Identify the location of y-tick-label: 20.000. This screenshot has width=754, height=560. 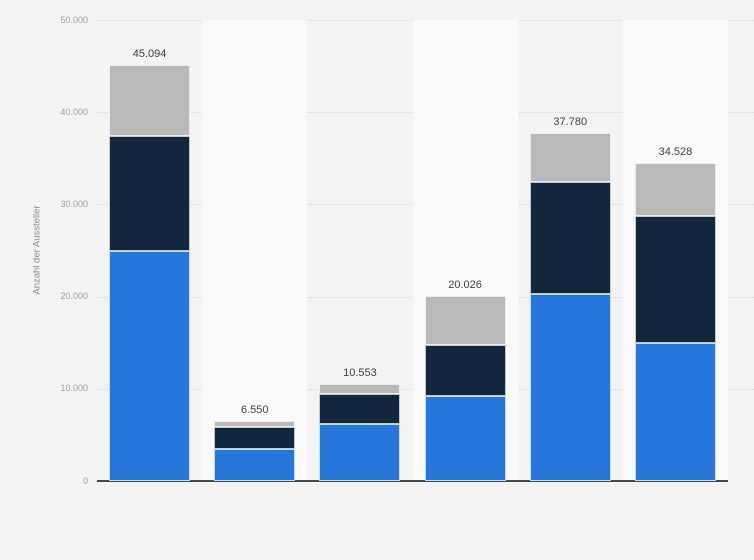
(74, 296).